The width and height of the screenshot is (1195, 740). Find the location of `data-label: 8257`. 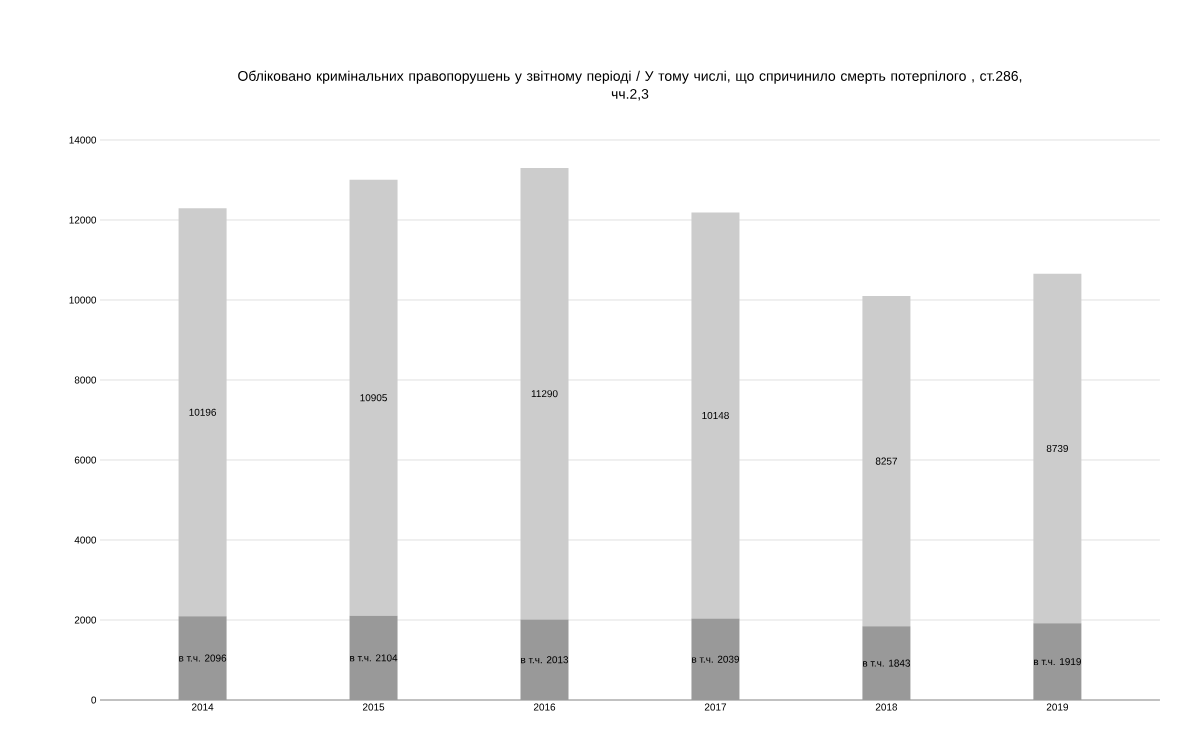

data-label: 8257 is located at coordinates (886, 461).